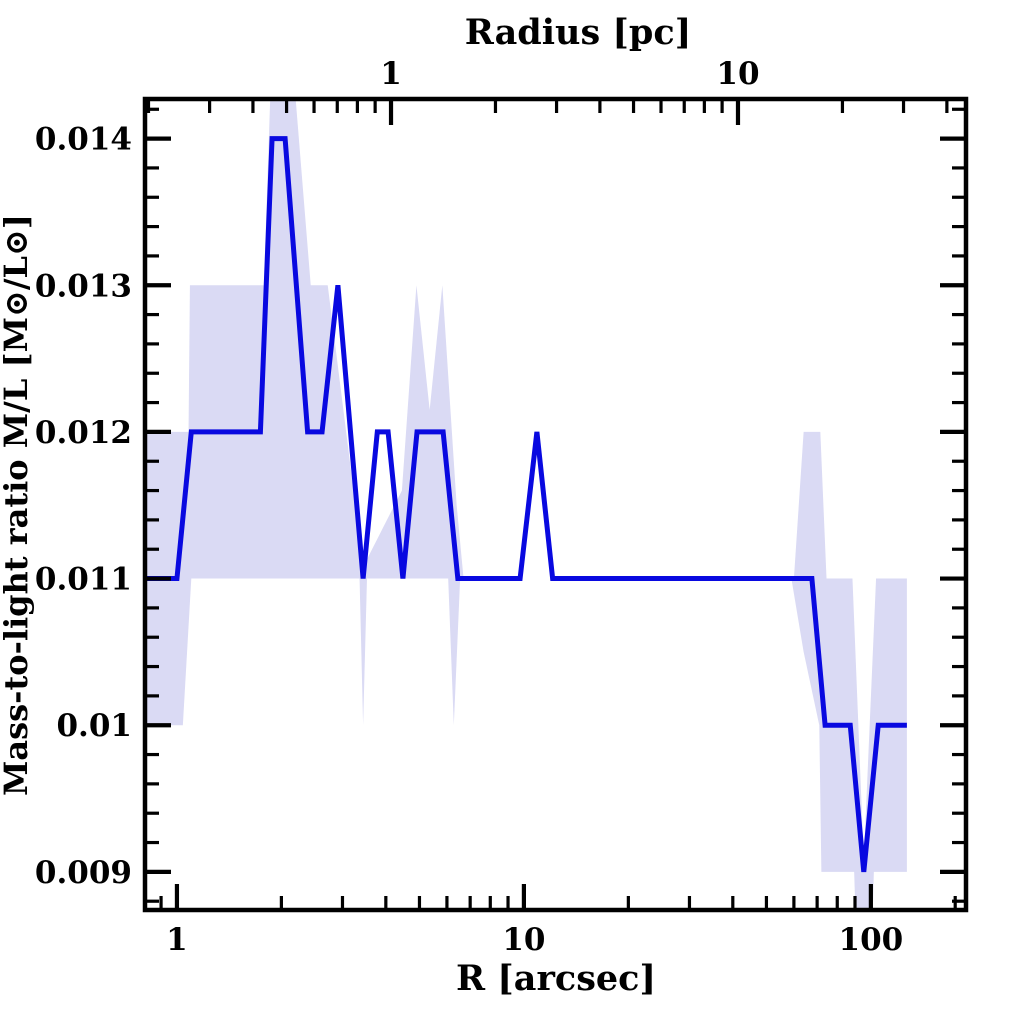 This screenshot has width=1024, height=1029. Describe the element at coordinates (177, 940) in the screenshot. I see `x-tick-label: 1` at that location.